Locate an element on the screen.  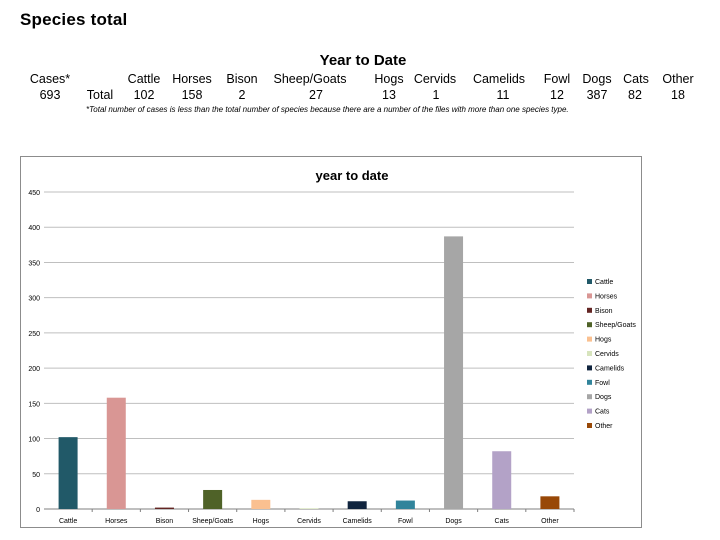
x-tick-label: Cats is located at coordinates (502, 521).